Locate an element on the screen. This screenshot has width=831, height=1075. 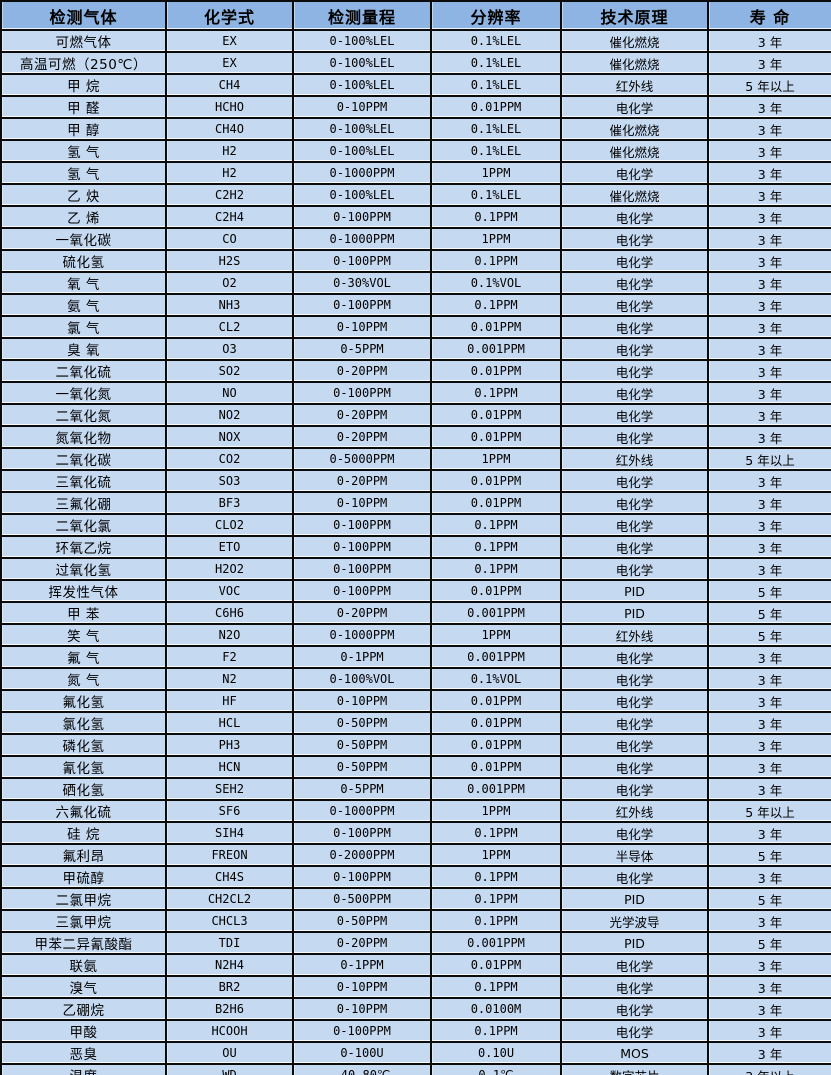
column-header-resolution: 分辨率 is located at coordinates (496, 15).